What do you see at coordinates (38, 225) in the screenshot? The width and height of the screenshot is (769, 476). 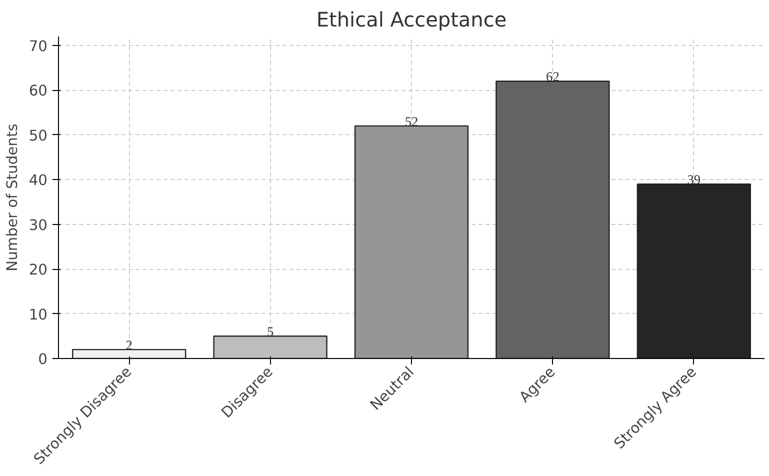 I see `y-tick-label: 30` at bounding box center [38, 225].